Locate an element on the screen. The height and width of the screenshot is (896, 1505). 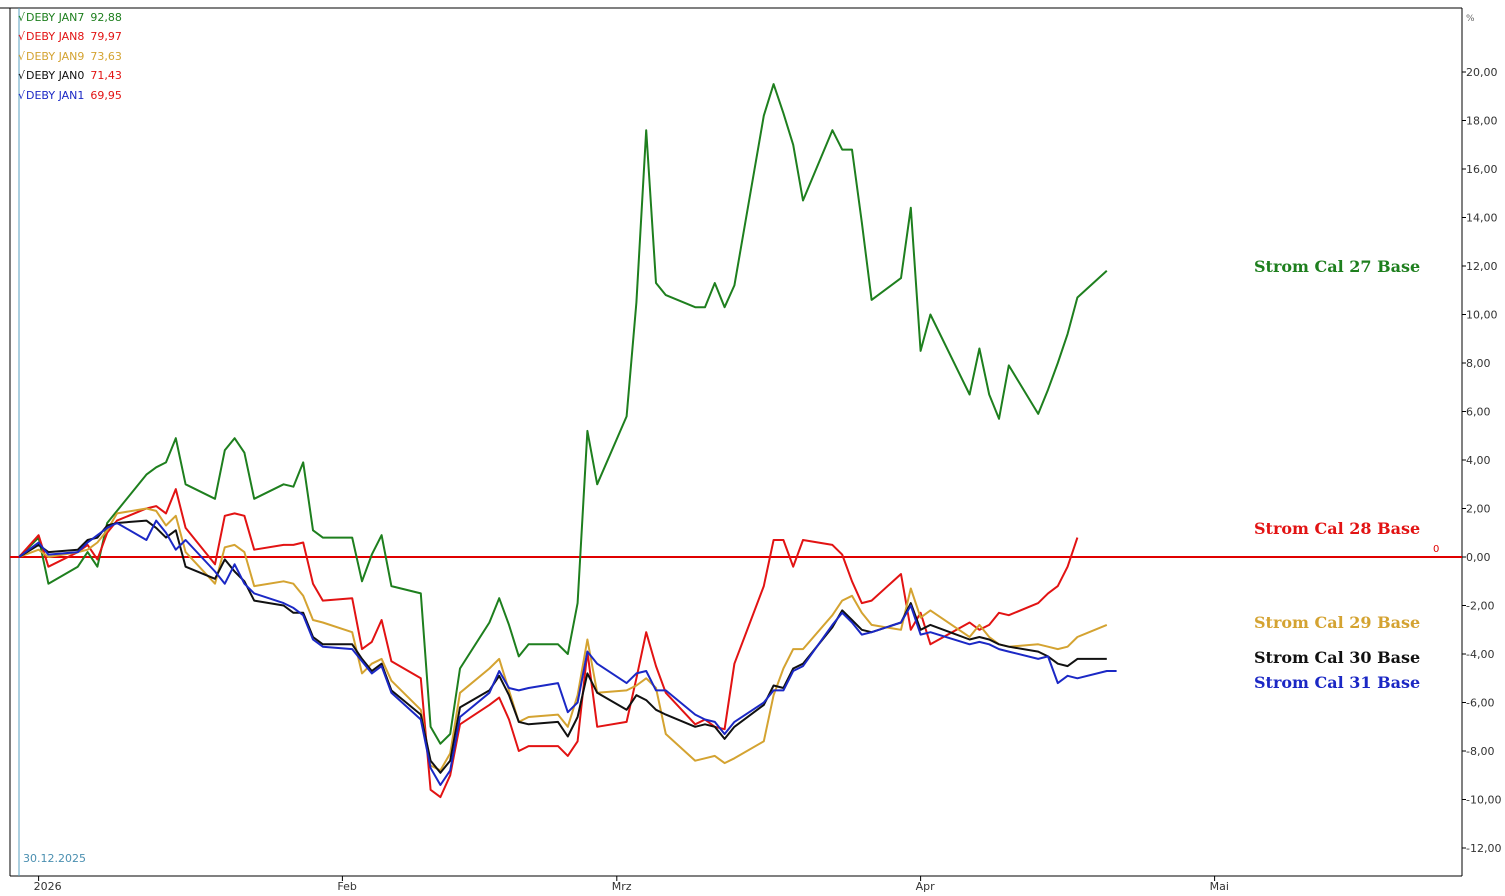
y-tick-label: 12,00 is located at coordinates (1482, 266).